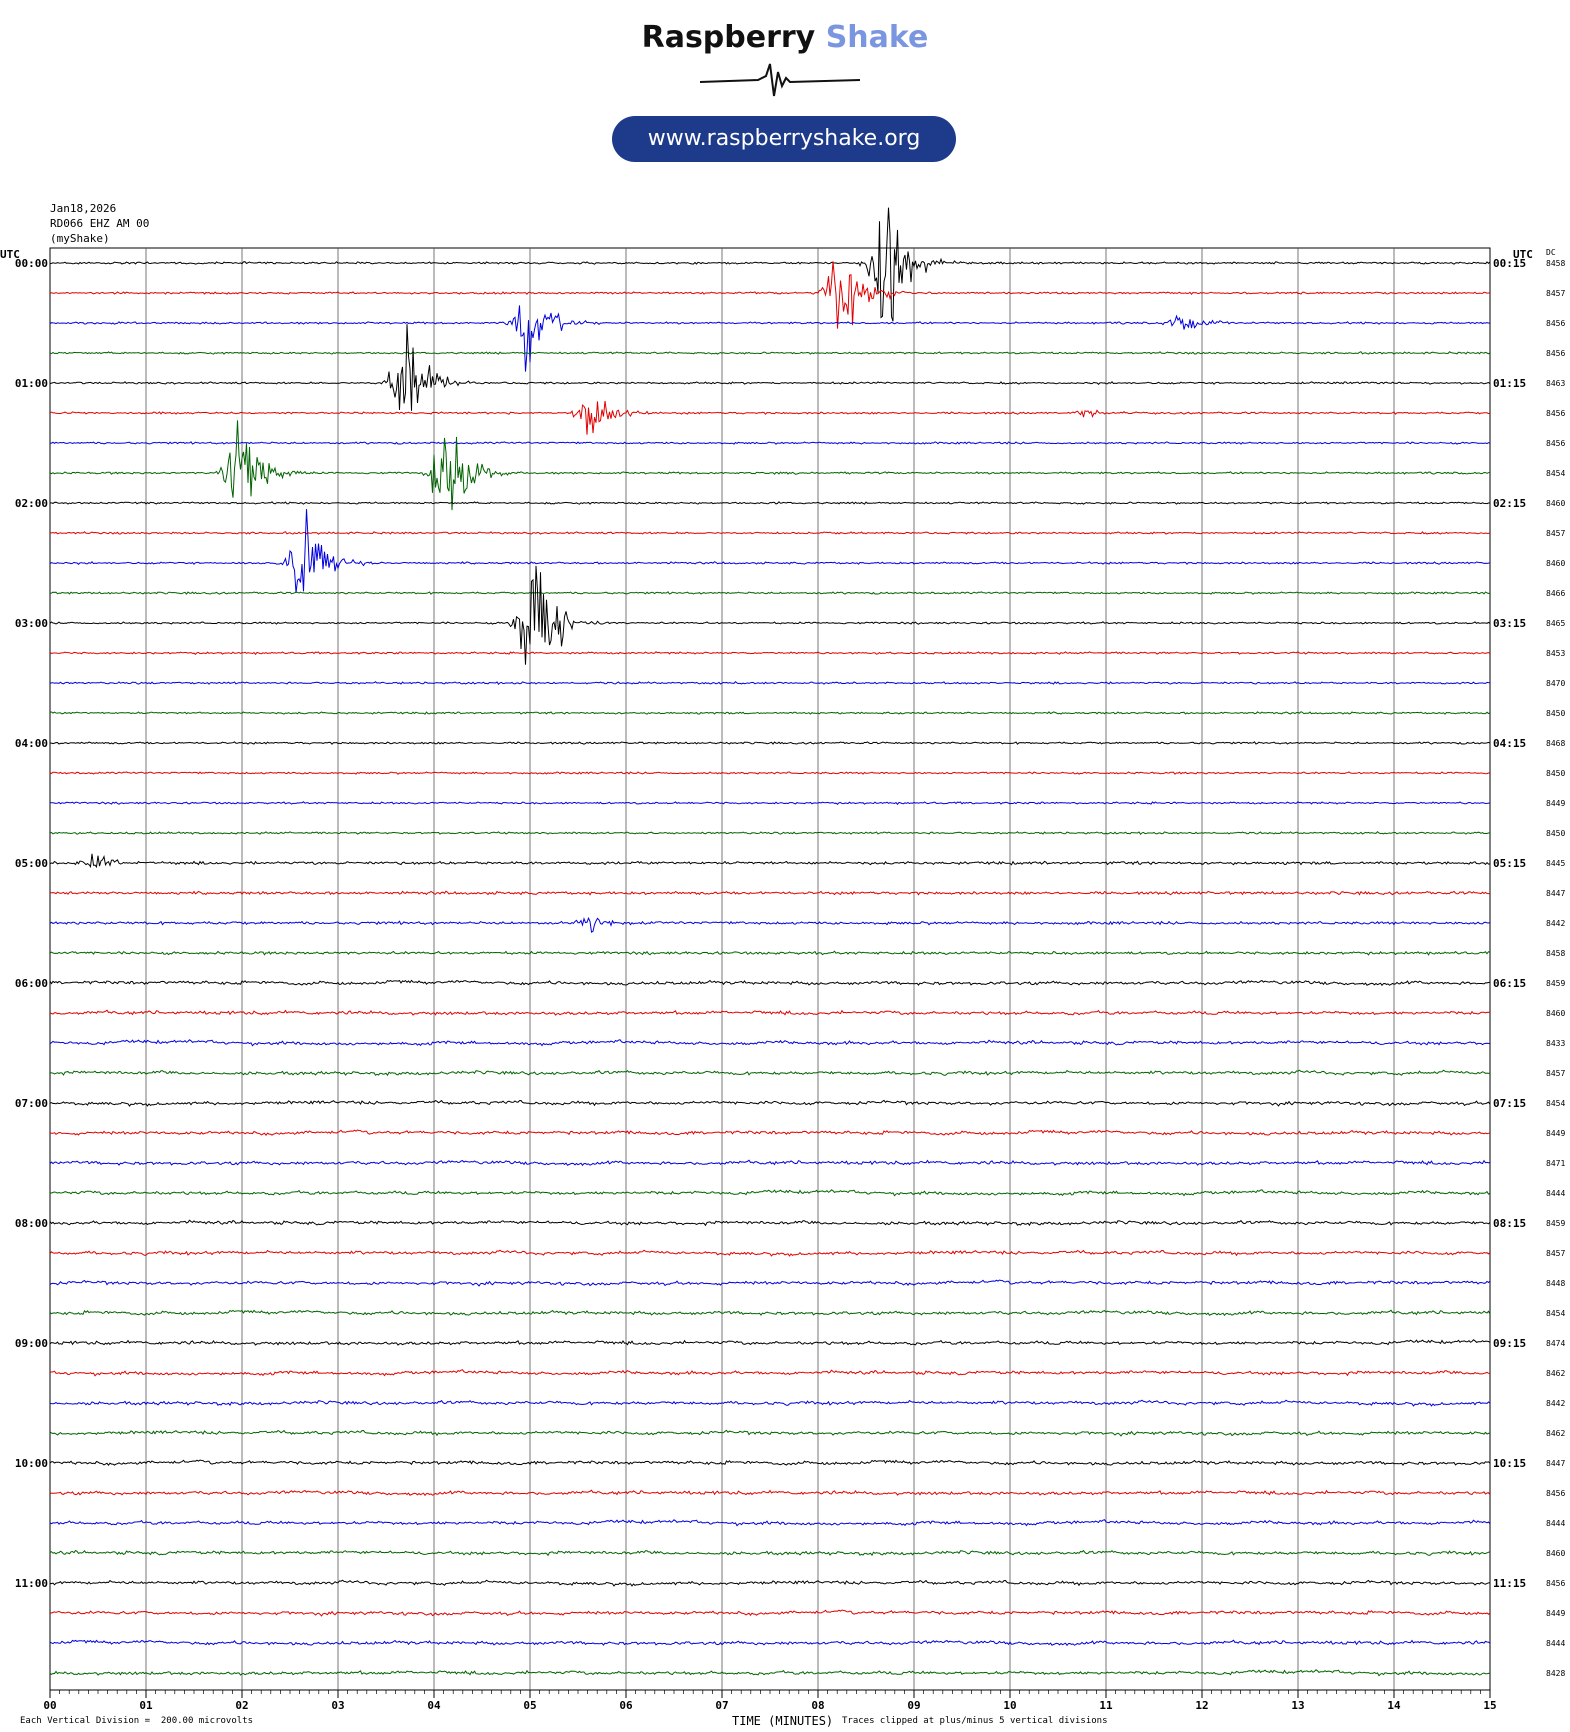 The width and height of the screenshot is (1570, 1732). Describe the element at coordinates (1555, 1403) in the screenshot. I see `dc-value-label: 8442` at that location.